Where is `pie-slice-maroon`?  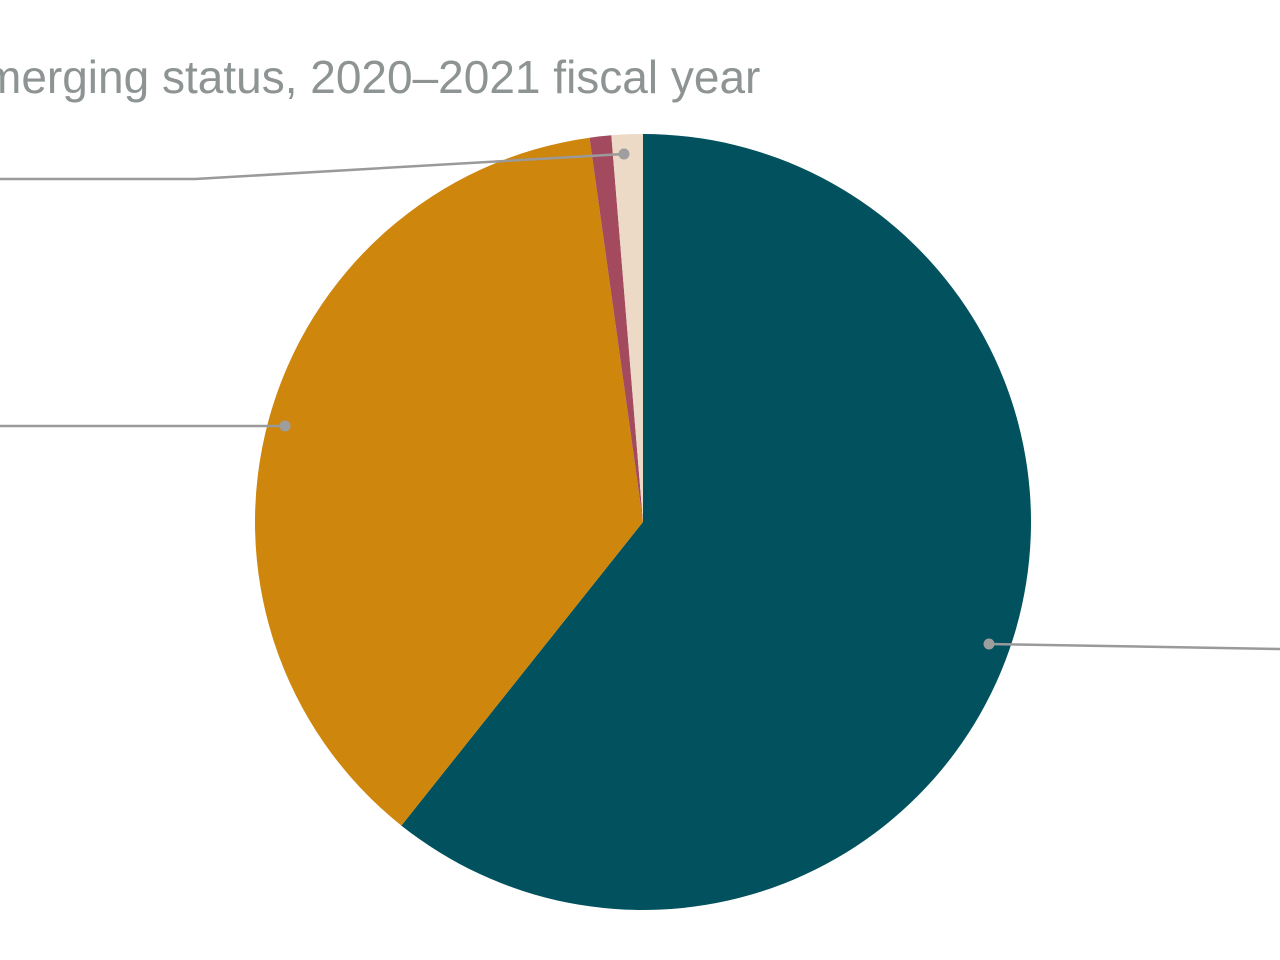
pie-slice-maroon is located at coordinates (616, 329).